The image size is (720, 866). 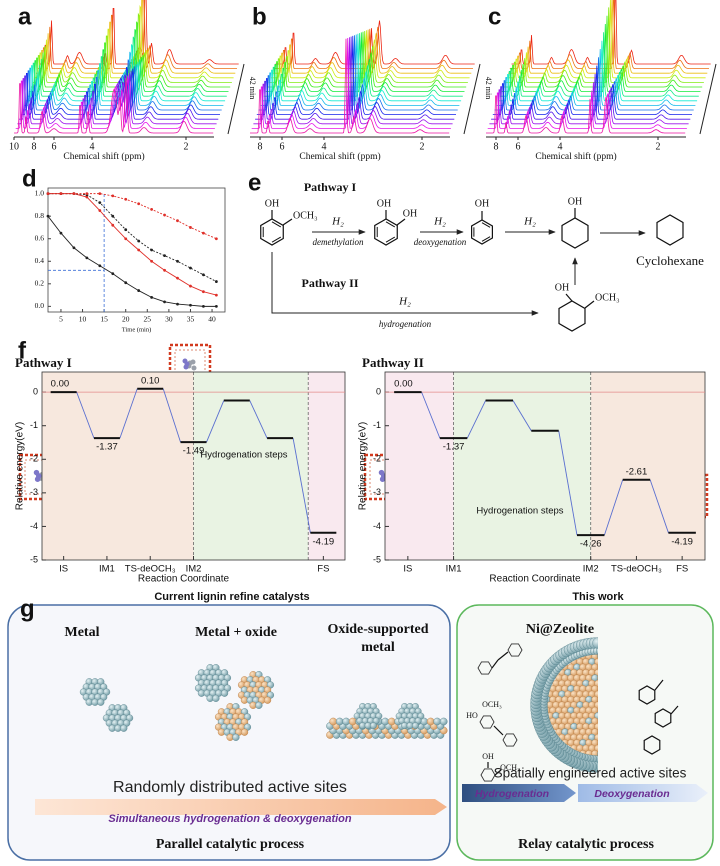 What do you see at coordinates (230, 844) in the screenshot?
I see `process-label: Parallel catalytic process` at bounding box center [230, 844].